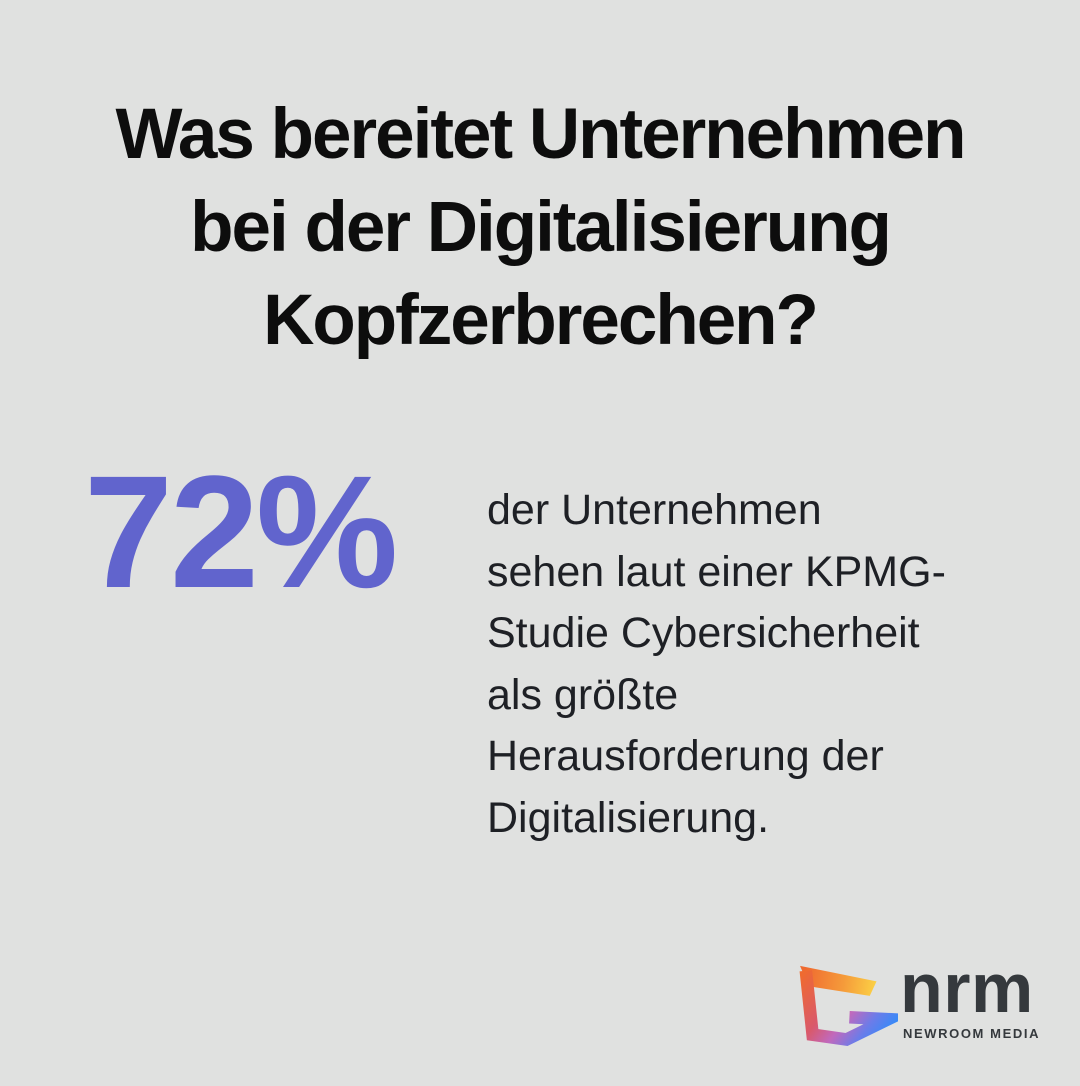 This screenshot has height=1086, width=1080. What do you see at coordinates (541, 320) in the screenshot?
I see `headline-line-3: Kopfzerbrechen?` at bounding box center [541, 320].